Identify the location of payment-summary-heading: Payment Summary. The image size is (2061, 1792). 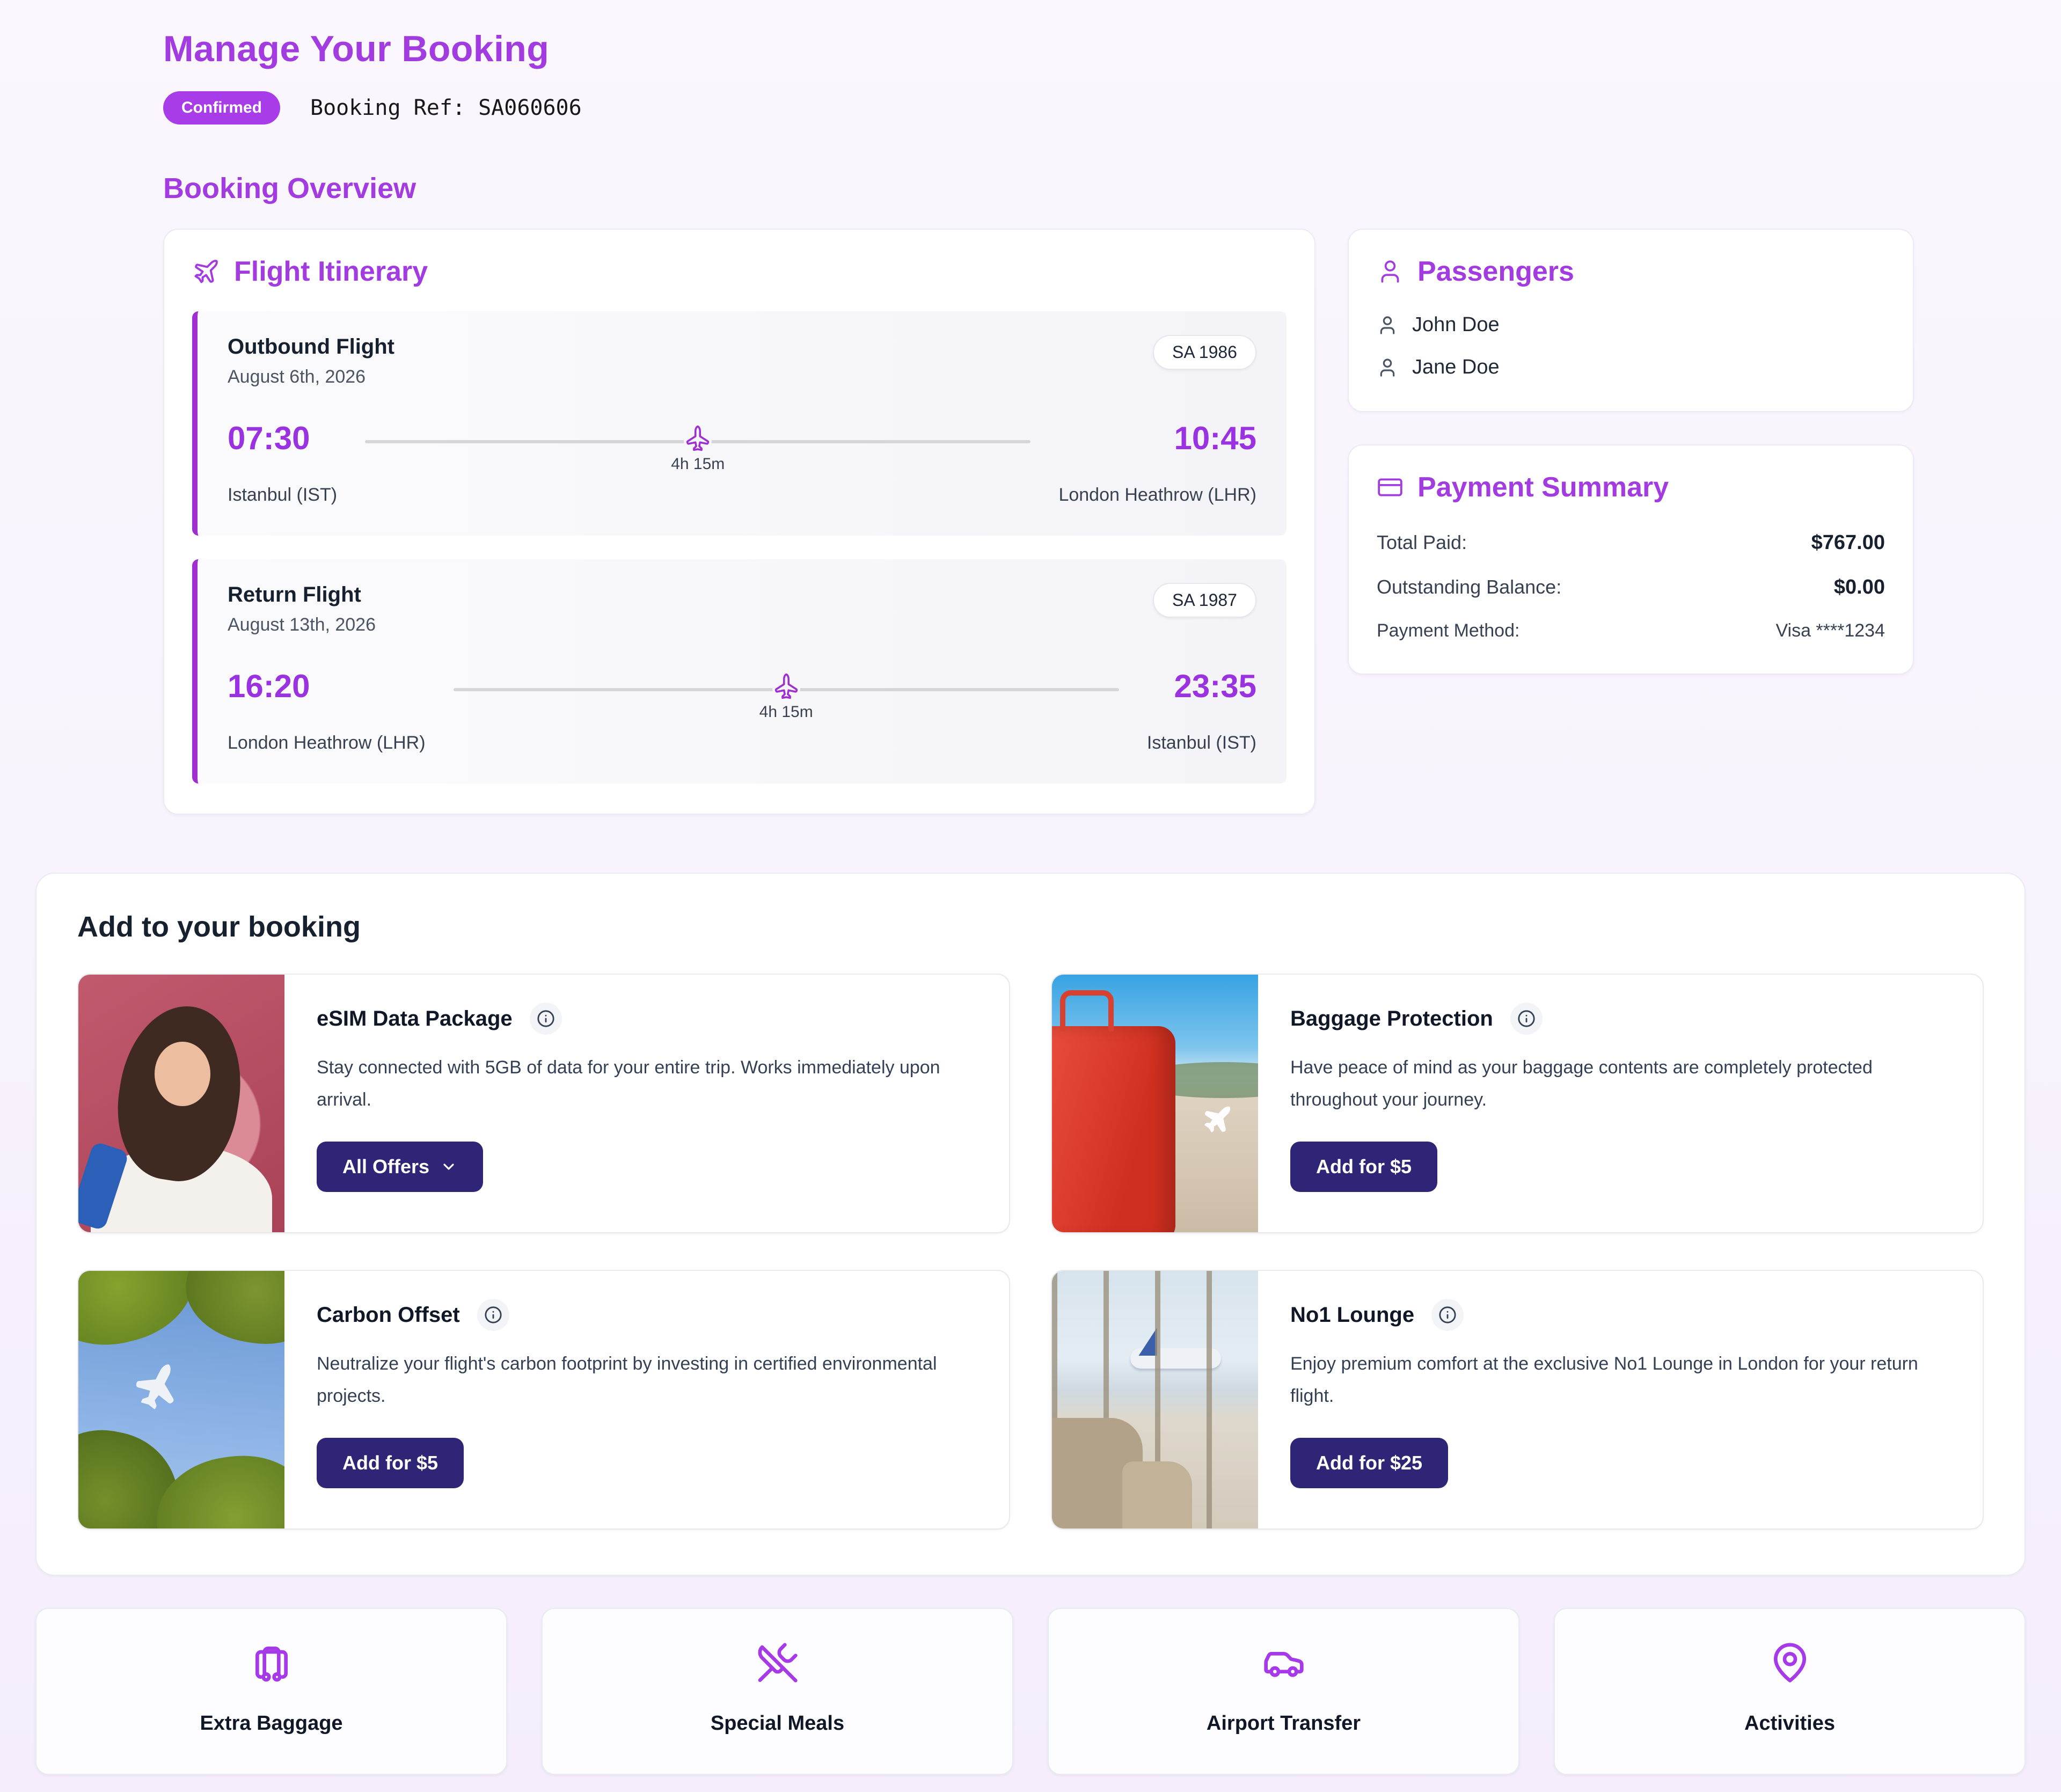
(1631, 487).